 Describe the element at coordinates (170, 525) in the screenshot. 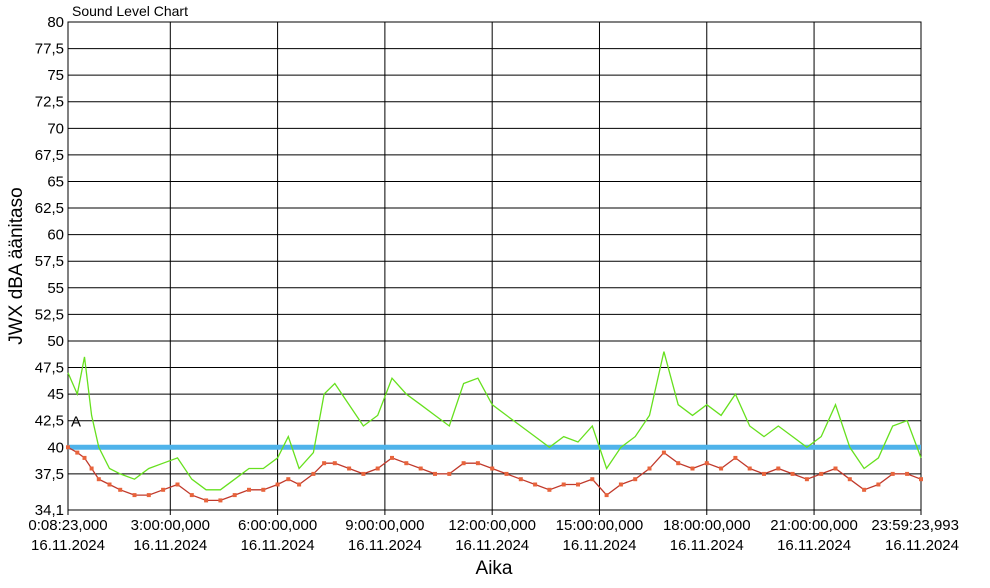

I see `x-tick-time: 3:00:00,000` at that location.